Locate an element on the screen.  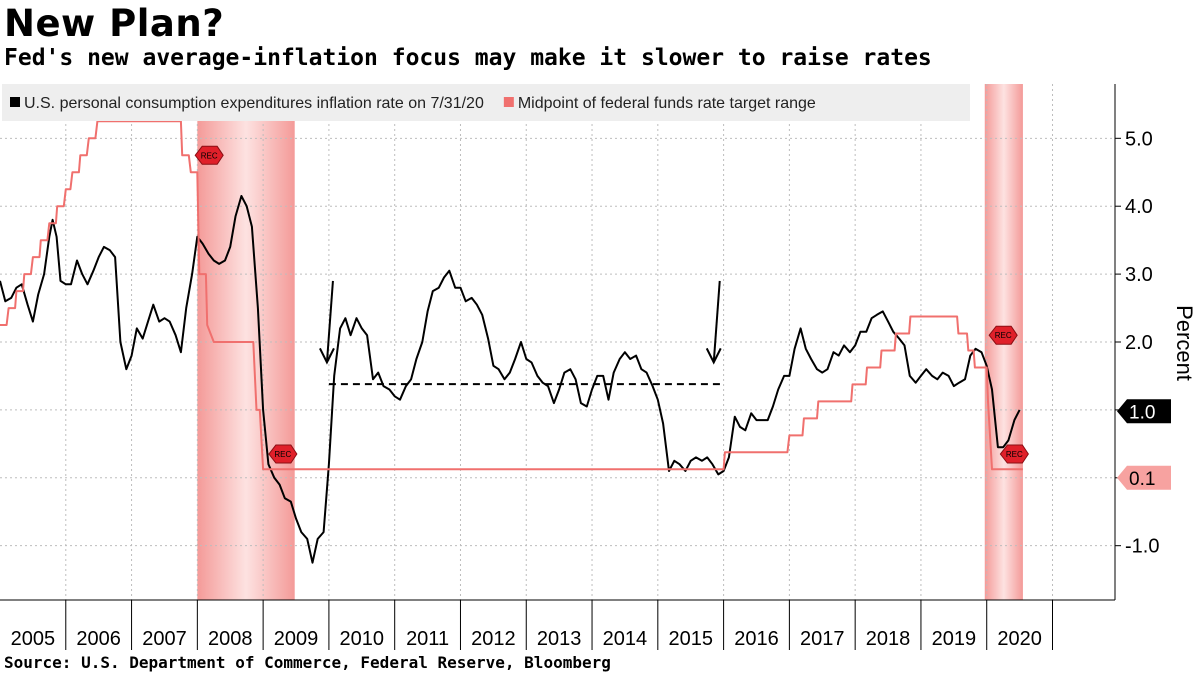
y-tick-label-1: 4.0 is located at coordinates (1139, 207).